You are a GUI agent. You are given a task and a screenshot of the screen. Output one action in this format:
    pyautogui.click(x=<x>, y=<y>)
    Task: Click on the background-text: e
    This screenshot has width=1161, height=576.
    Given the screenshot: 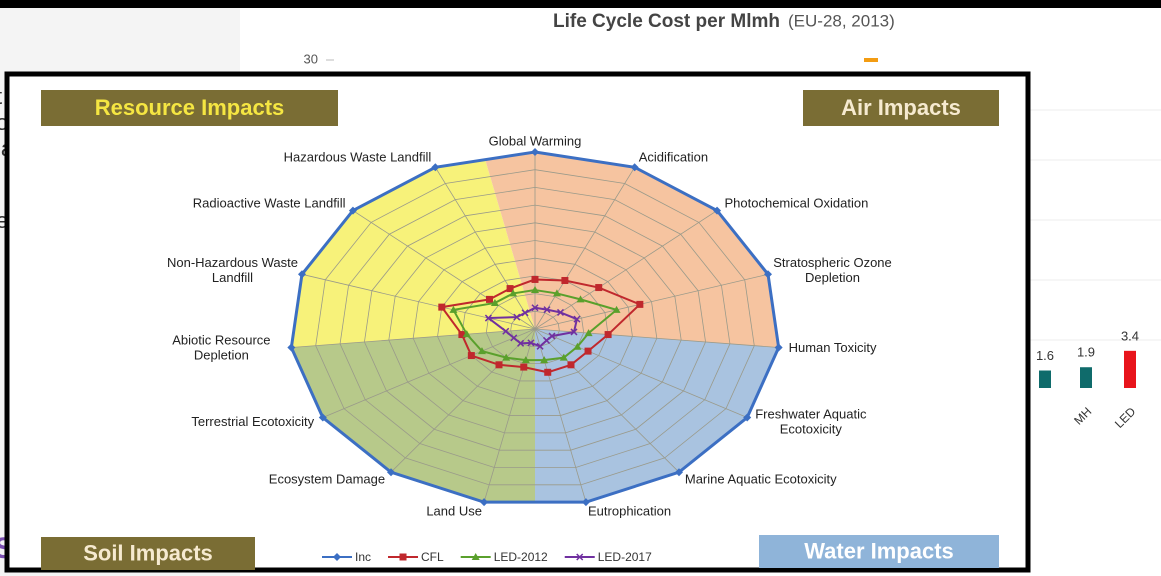 What is the action you would take?
    pyautogui.click(x=4, y=220)
    